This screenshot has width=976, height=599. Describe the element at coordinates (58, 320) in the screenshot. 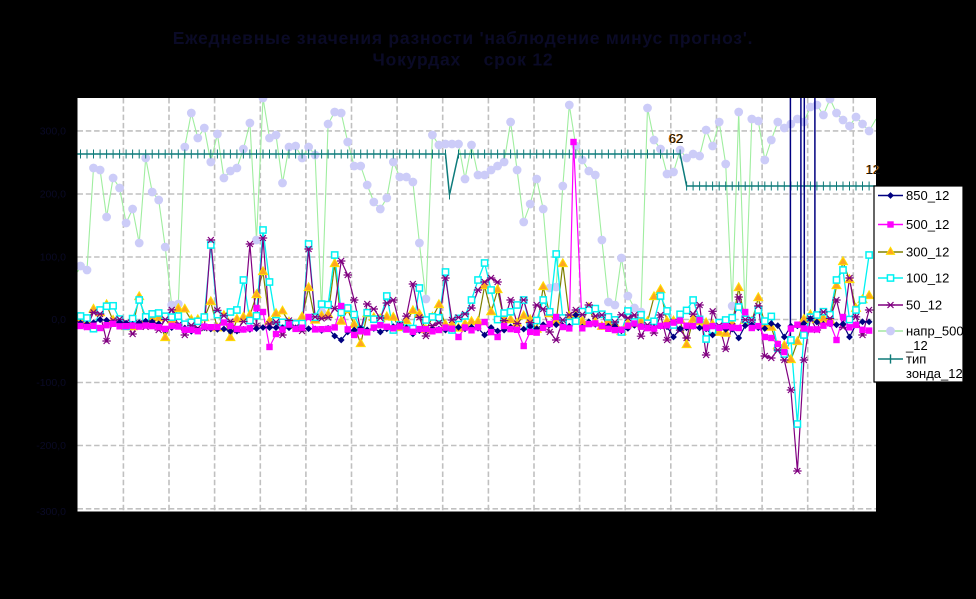

I see `svg-text: 0,0` at that location.